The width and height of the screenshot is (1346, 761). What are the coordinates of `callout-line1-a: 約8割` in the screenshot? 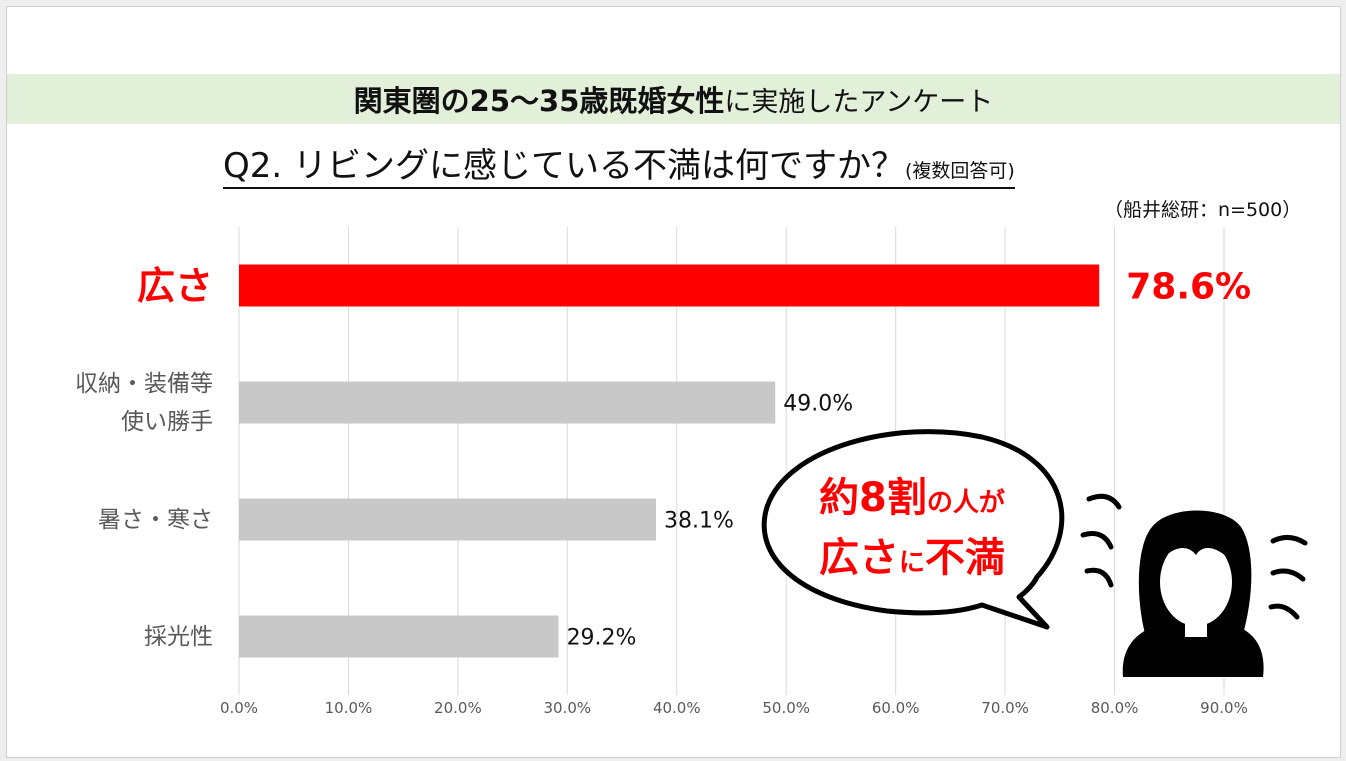 It's located at (873, 498).